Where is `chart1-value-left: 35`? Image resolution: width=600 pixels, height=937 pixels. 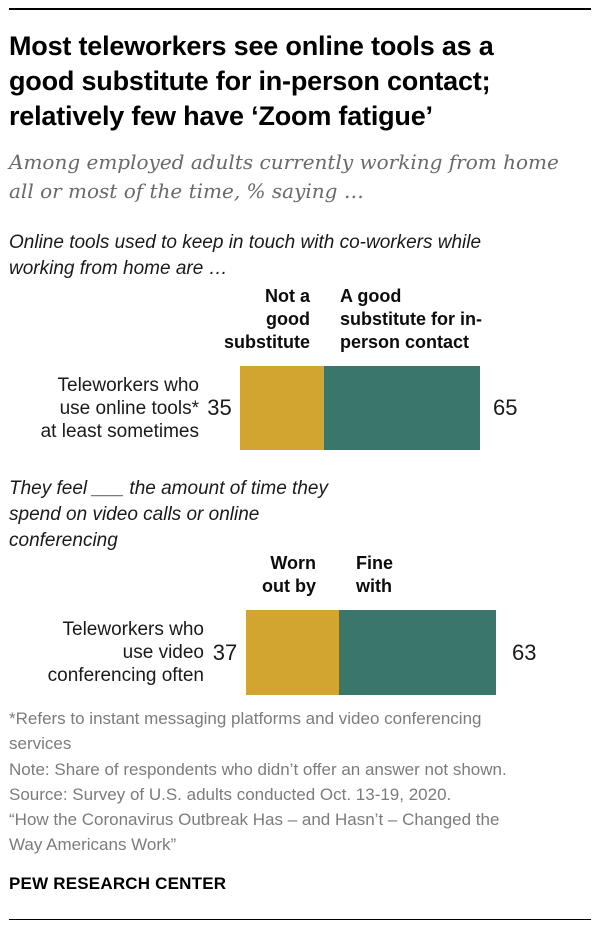
chart1-value-left: 35 is located at coordinates (219, 407).